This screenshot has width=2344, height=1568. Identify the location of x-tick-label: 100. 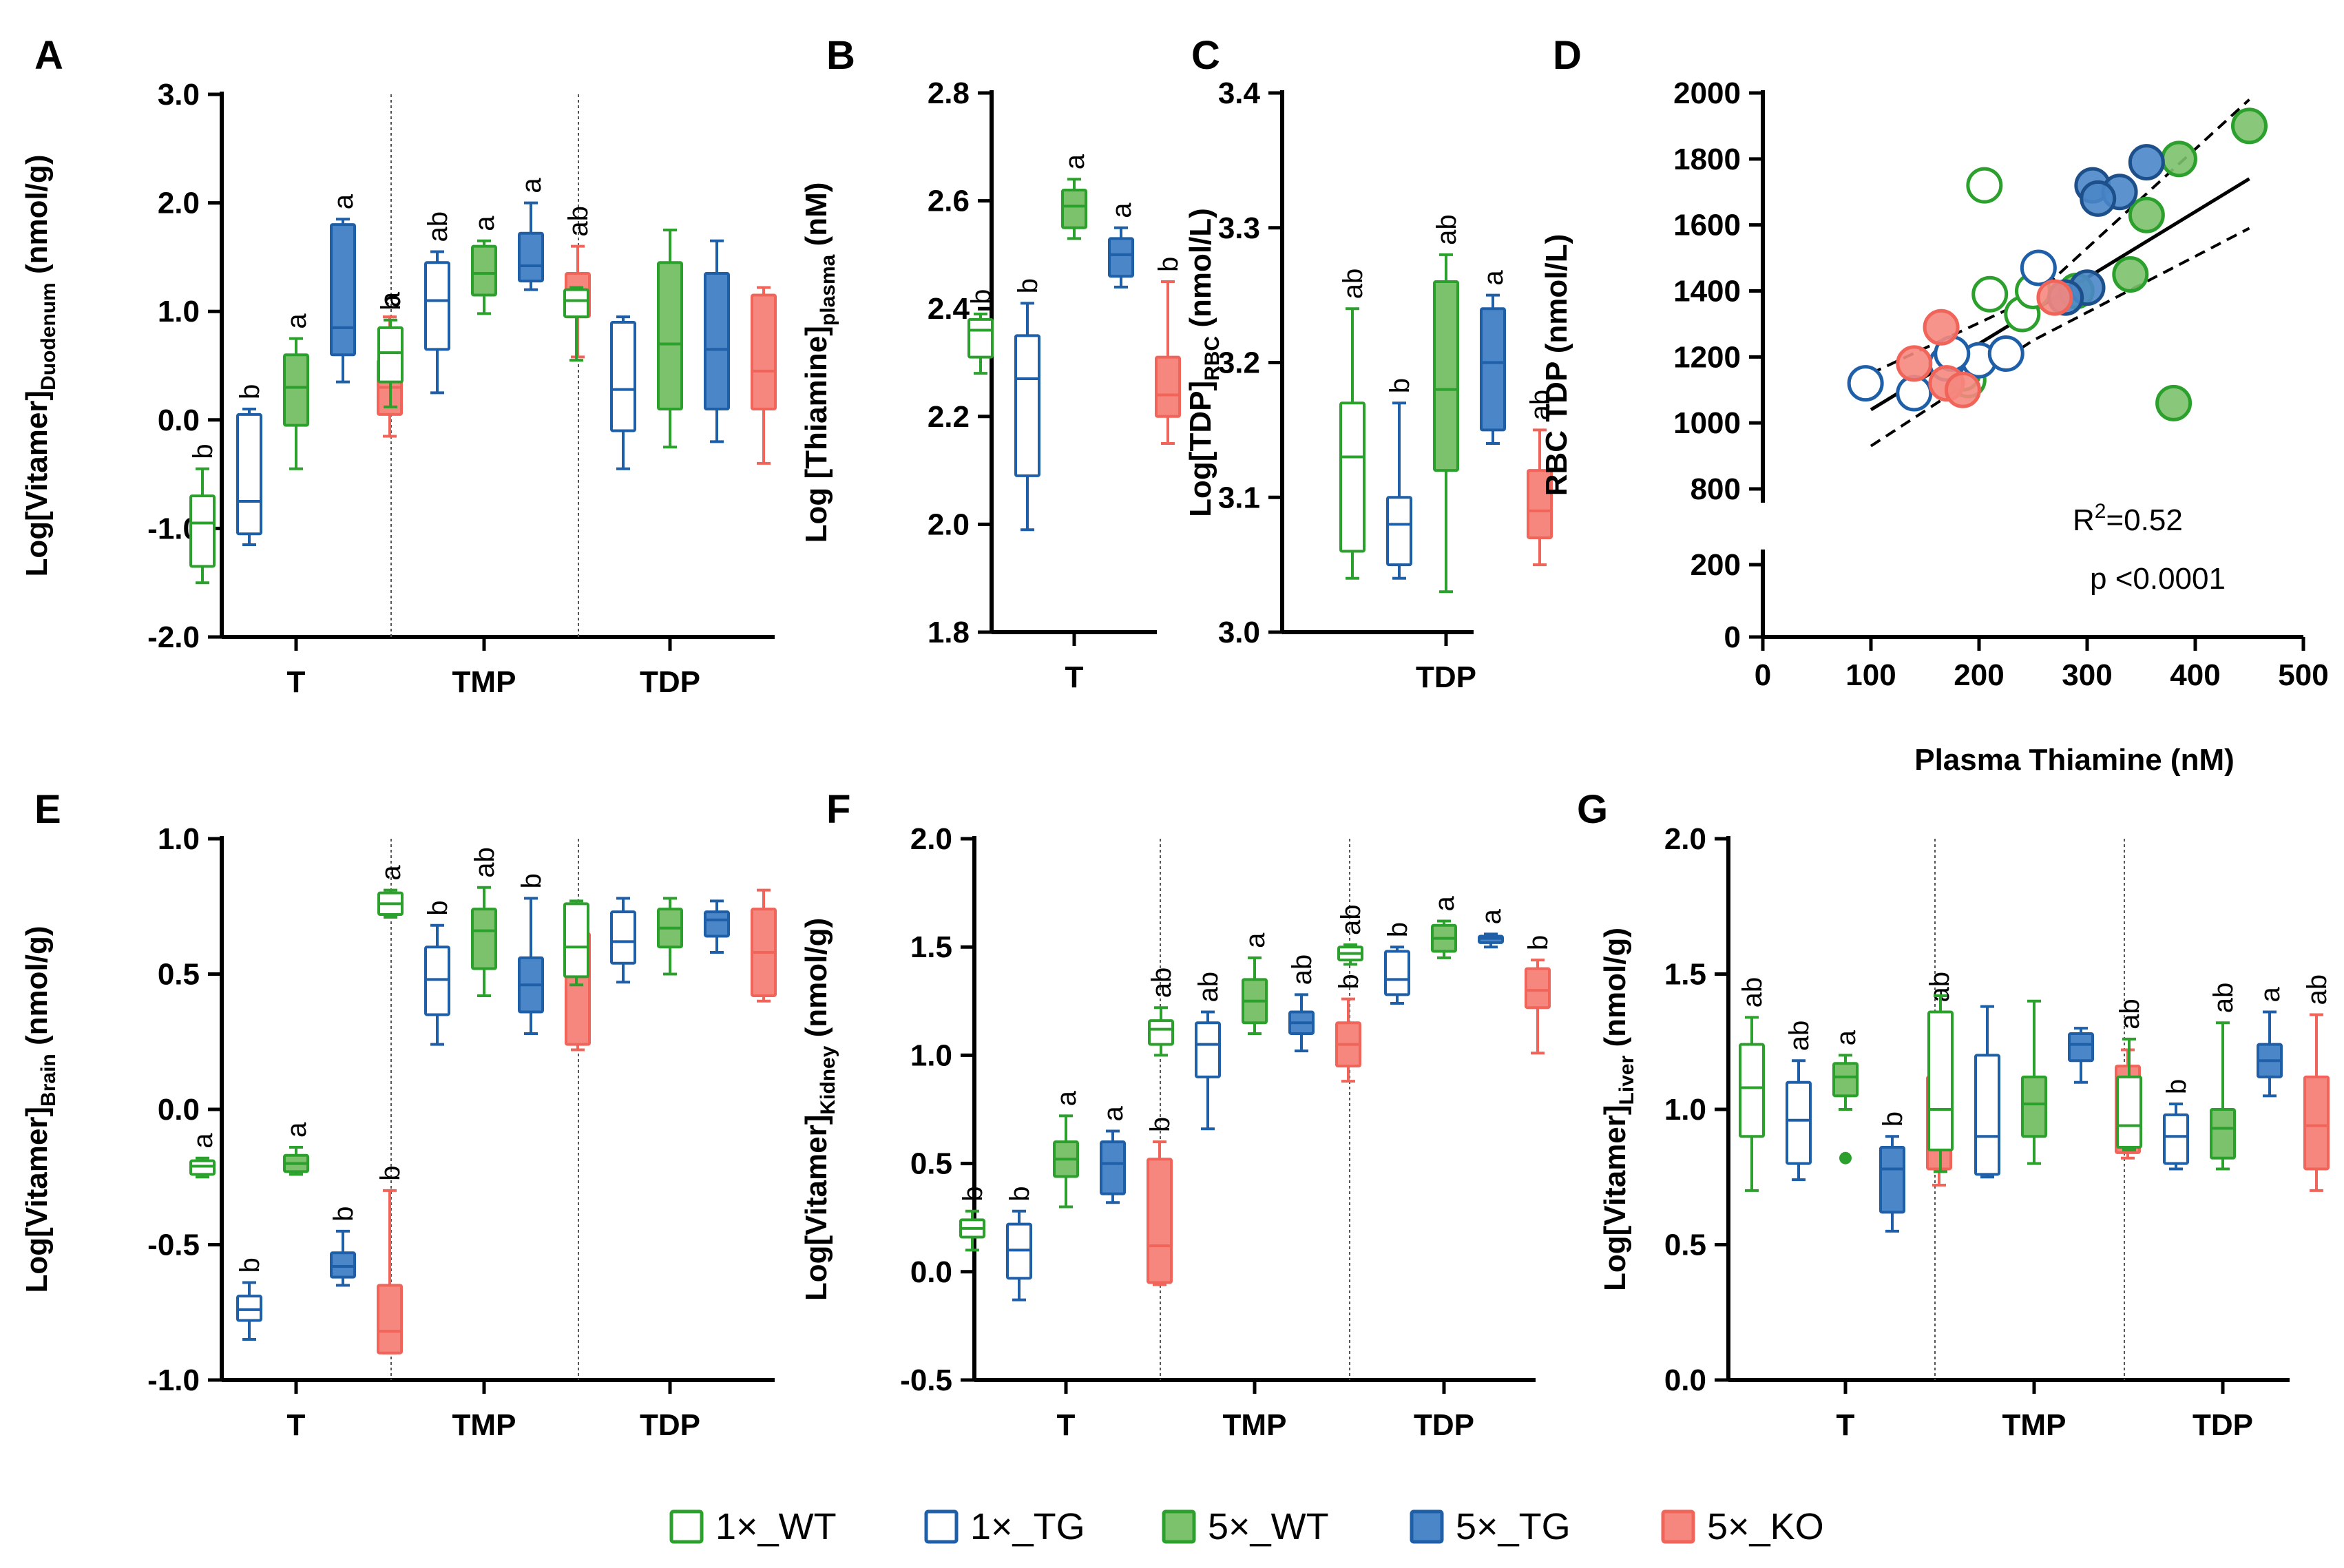
(1870, 675).